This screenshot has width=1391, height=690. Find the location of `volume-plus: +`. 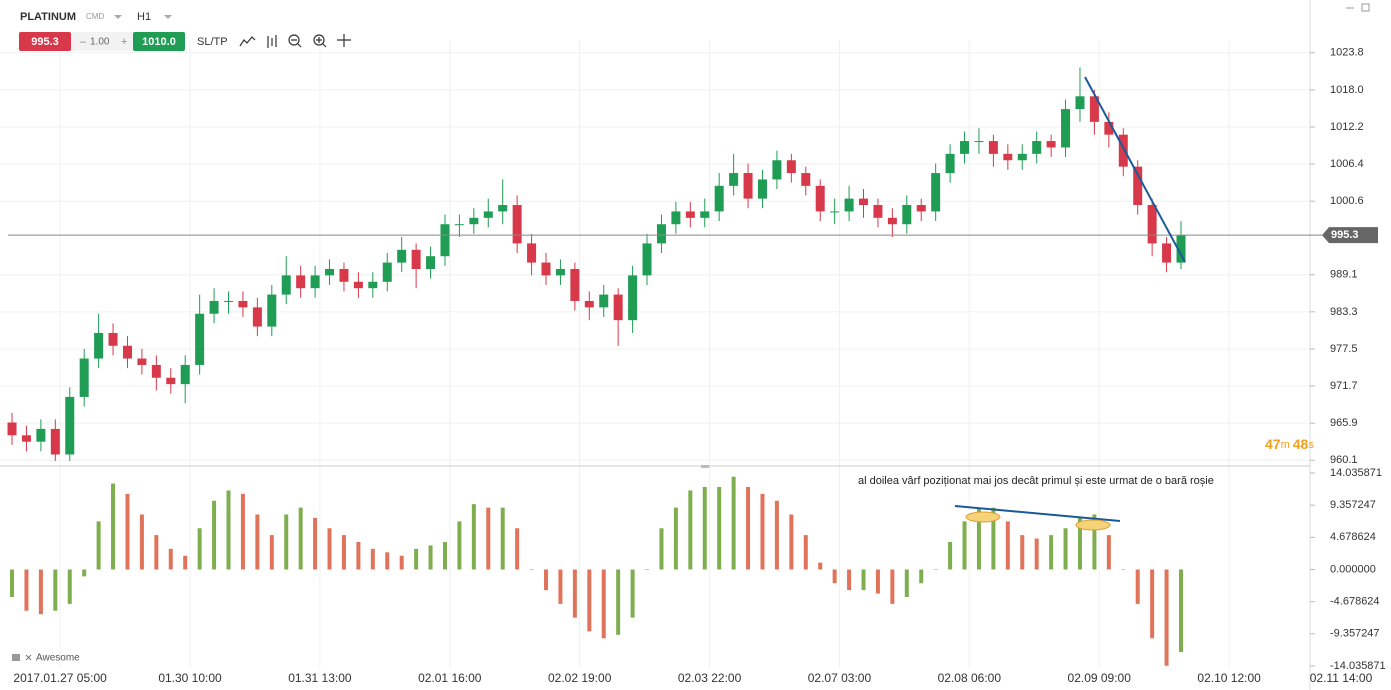

volume-plus: + is located at coordinates (124, 42).